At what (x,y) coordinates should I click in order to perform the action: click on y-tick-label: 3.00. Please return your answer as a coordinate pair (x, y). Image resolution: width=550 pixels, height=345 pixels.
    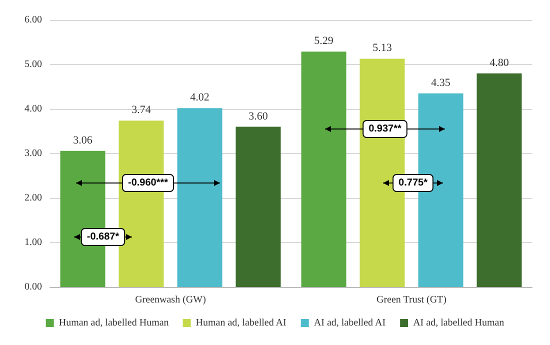
    Looking at the image, I should click on (33, 153).